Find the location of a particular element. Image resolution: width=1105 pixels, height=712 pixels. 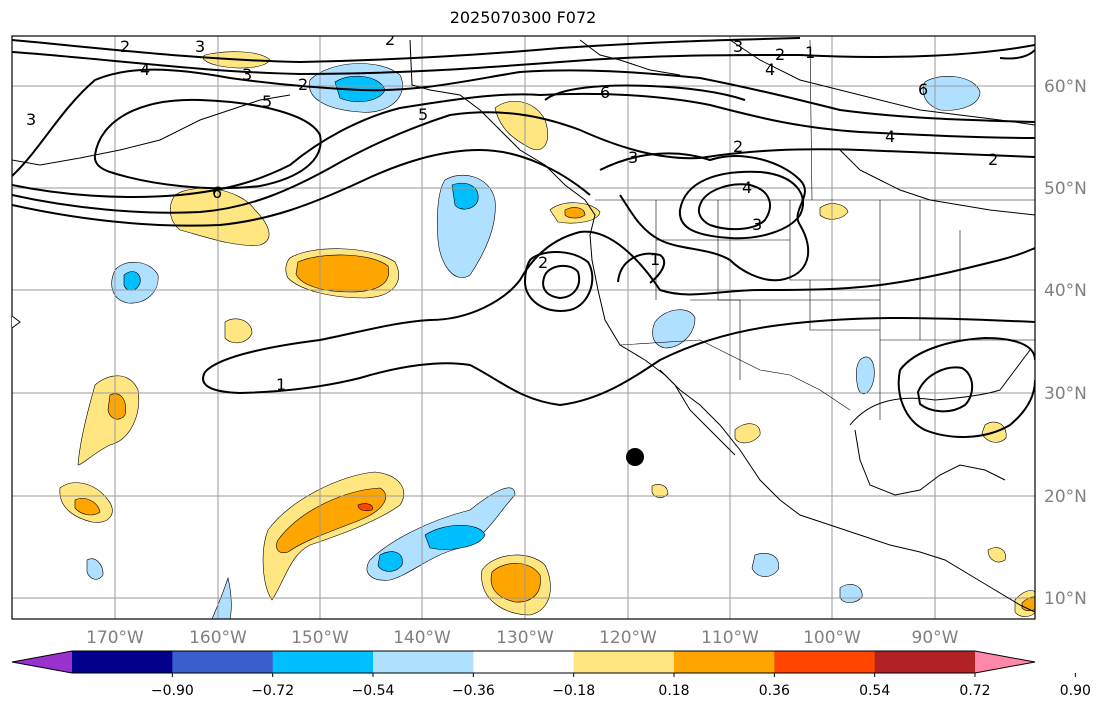

location-marker is located at coordinates (635, 457).